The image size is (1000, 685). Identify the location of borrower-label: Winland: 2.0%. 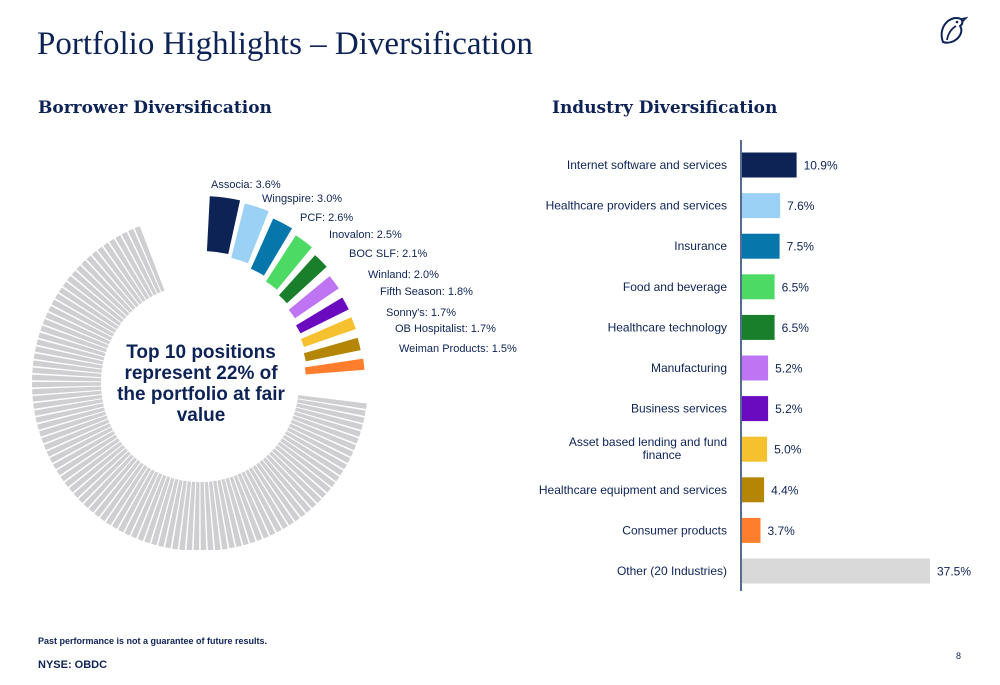
(403, 275).